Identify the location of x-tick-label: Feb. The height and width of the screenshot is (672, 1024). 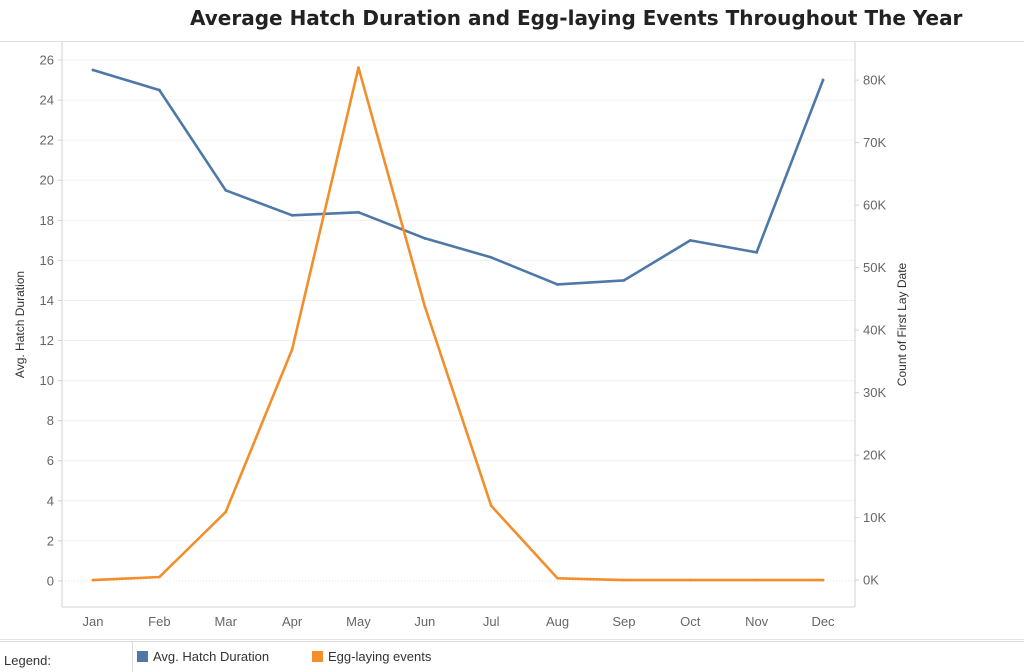
(159, 621).